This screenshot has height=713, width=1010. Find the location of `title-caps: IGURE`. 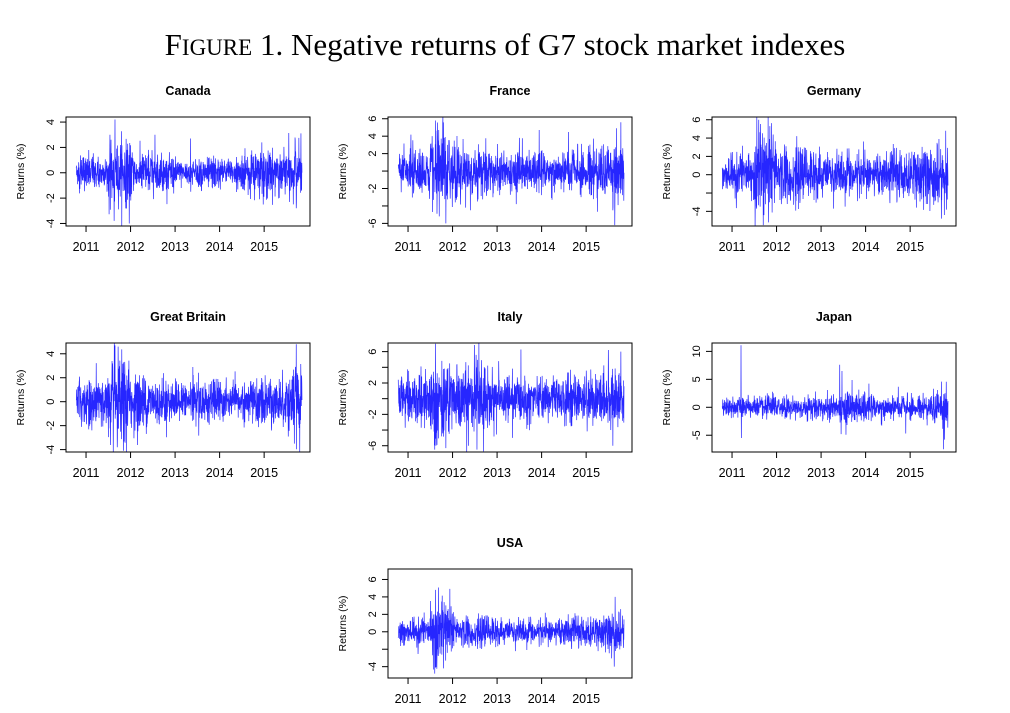

title-caps: IGURE is located at coordinates (217, 47).